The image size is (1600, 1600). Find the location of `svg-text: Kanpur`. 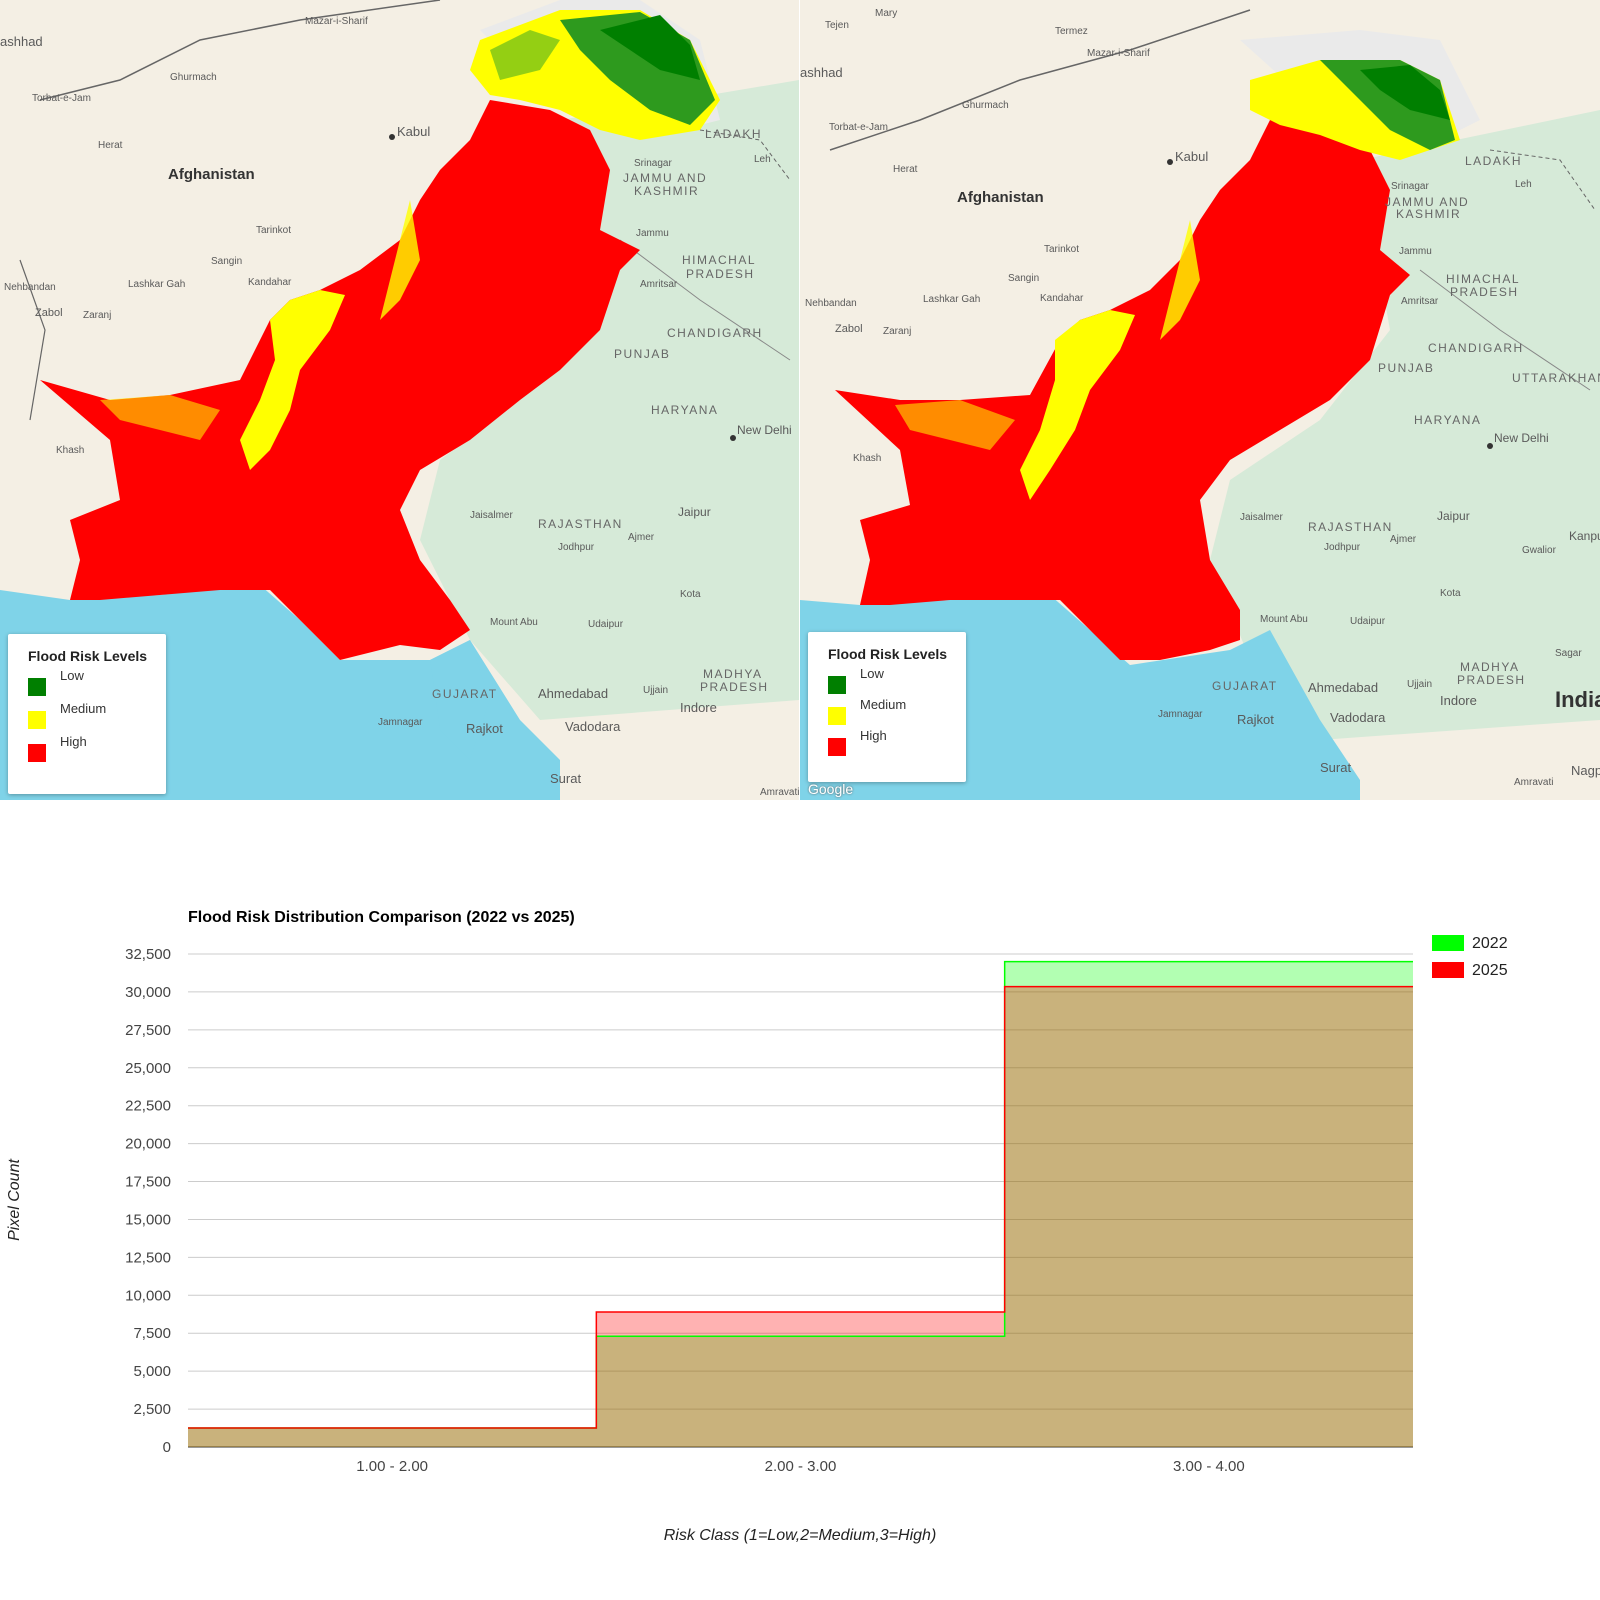

svg-text: Kanpur is located at coordinates (1584, 536).